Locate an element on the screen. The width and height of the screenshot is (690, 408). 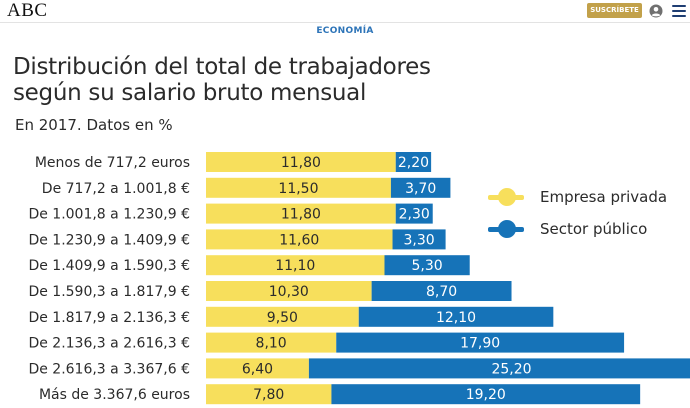
category-label: De 2.136,3 a 2.616,3 € is located at coordinates (109, 344).